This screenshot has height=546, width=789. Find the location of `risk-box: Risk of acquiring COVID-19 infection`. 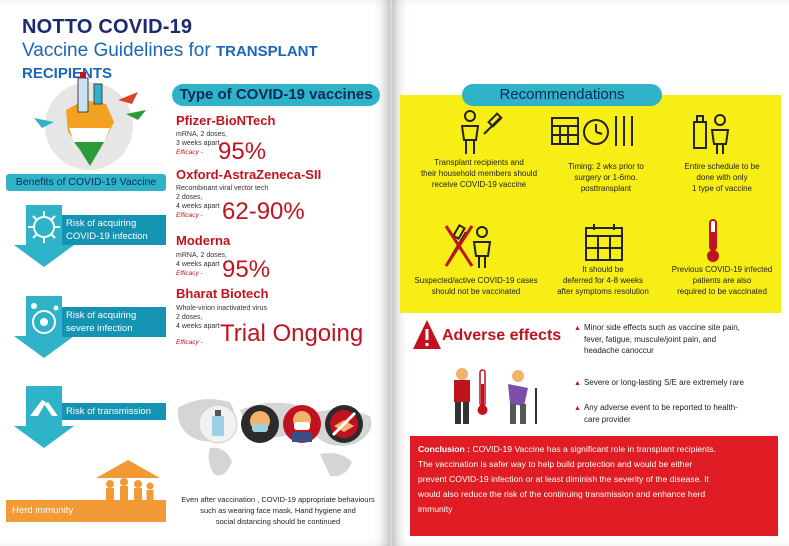

risk-box: Risk of acquiring COVID-19 infection is located at coordinates (114, 230).